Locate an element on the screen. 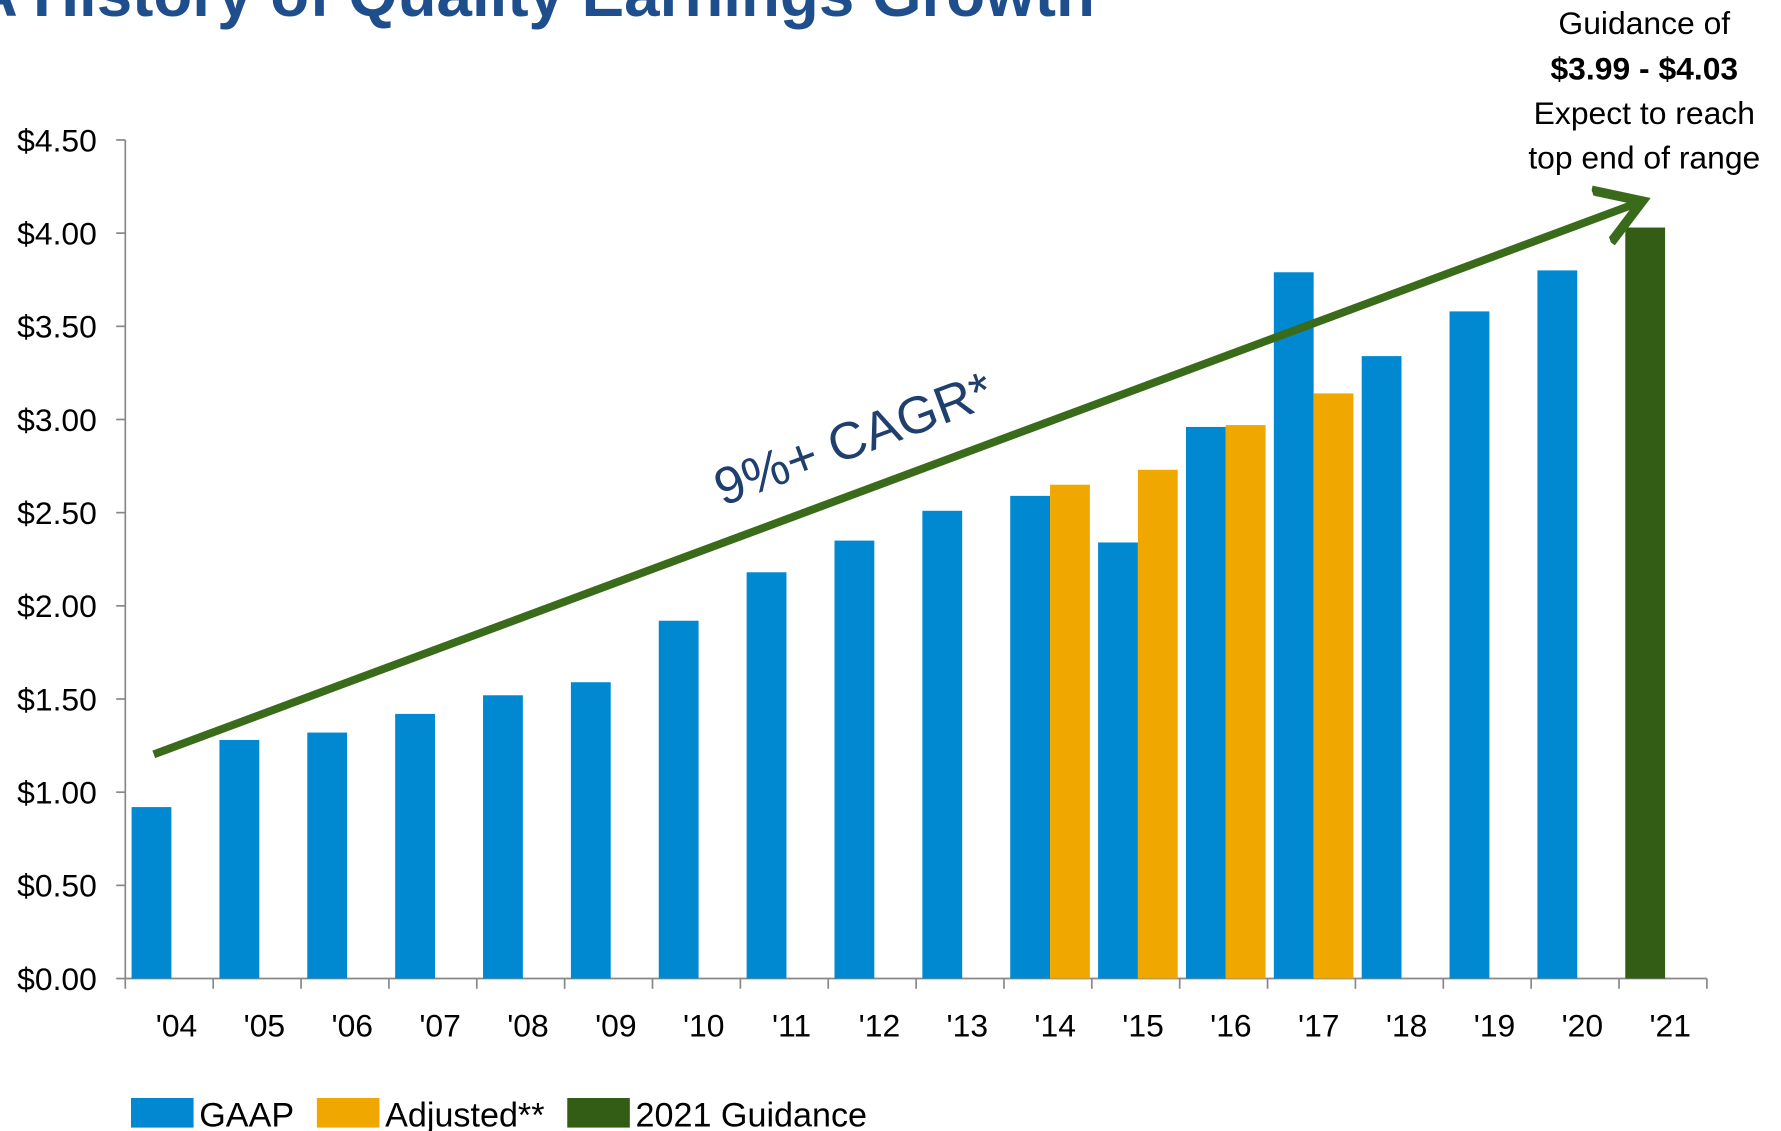 This screenshot has width=1781, height=1131. x-tick-label: '07 is located at coordinates (440, 1026).